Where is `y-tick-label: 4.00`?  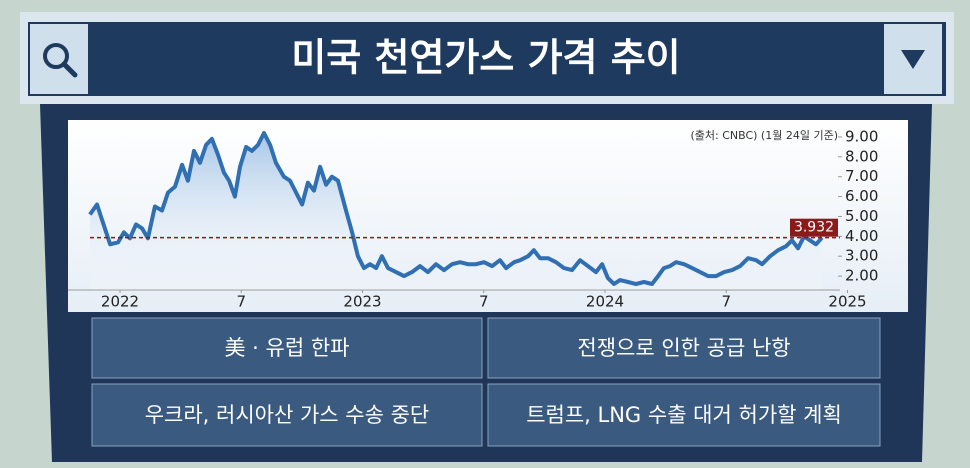
y-tick-label: 4.00 is located at coordinates (861, 236).